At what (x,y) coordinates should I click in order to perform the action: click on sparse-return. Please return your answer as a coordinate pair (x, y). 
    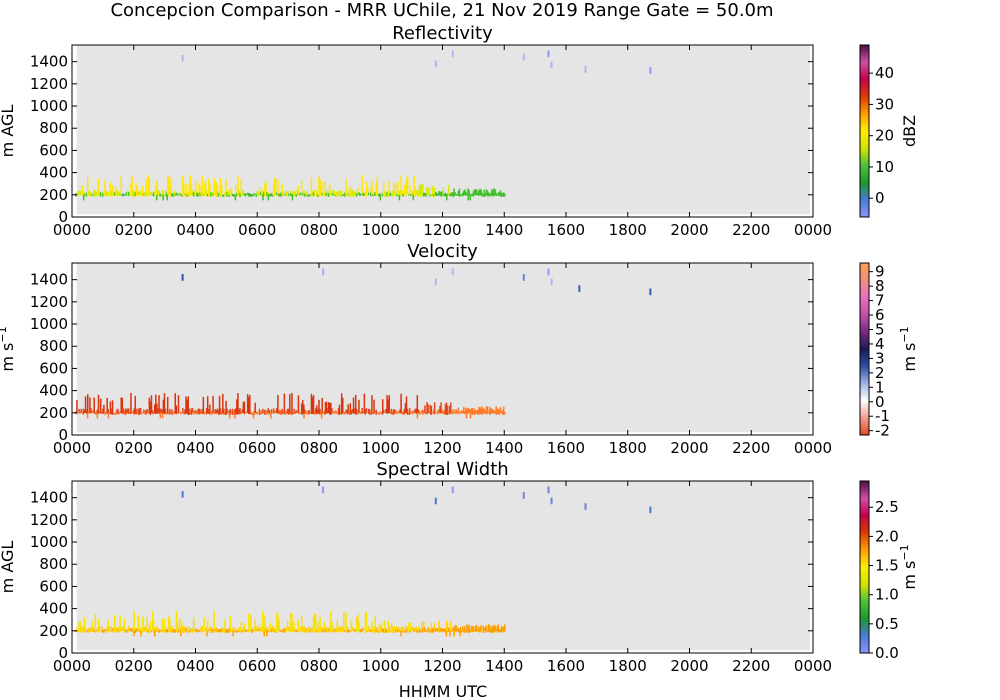
    Looking at the image, I should click on (551, 501).